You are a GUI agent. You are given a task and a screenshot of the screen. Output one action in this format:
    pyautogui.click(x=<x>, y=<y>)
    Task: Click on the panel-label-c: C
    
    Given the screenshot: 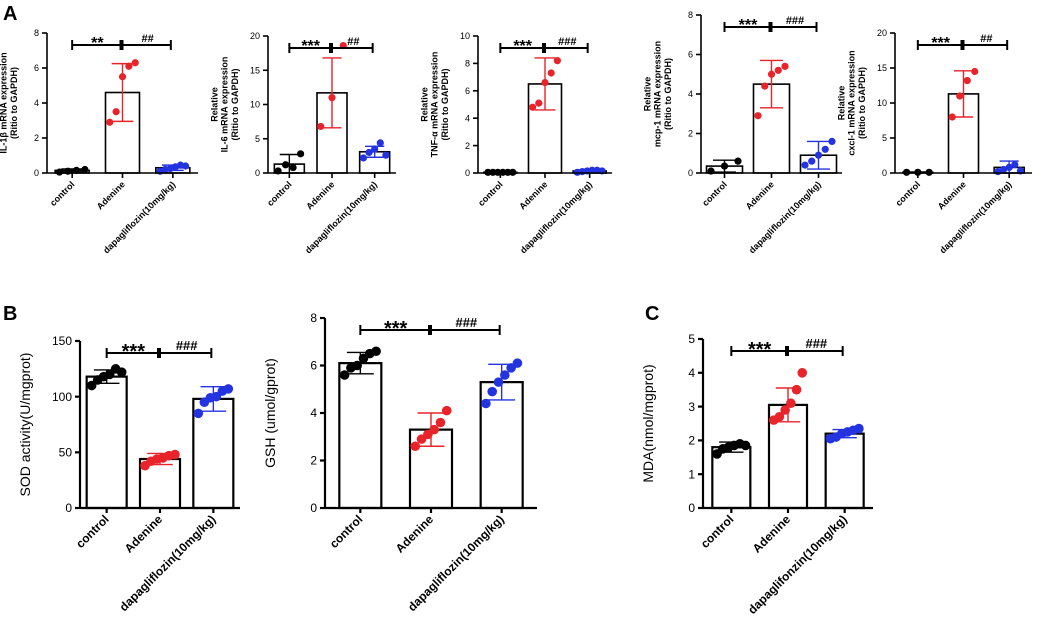 What is the action you would take?
    pyautogui.click(x=652, y=314)
    